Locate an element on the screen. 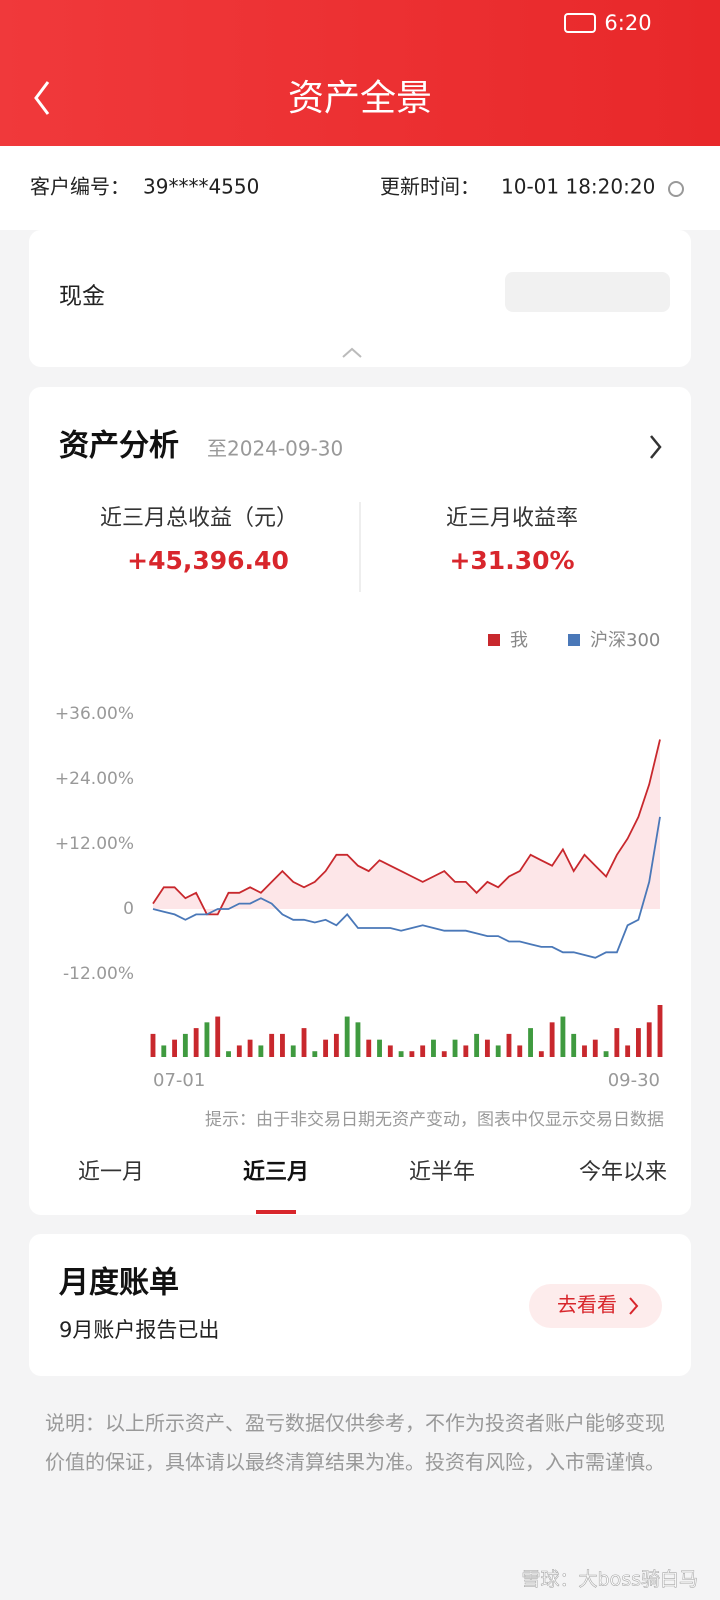 The width and height of the screenshot is (720, 1600). back-button is located at coordinates (42, 98).